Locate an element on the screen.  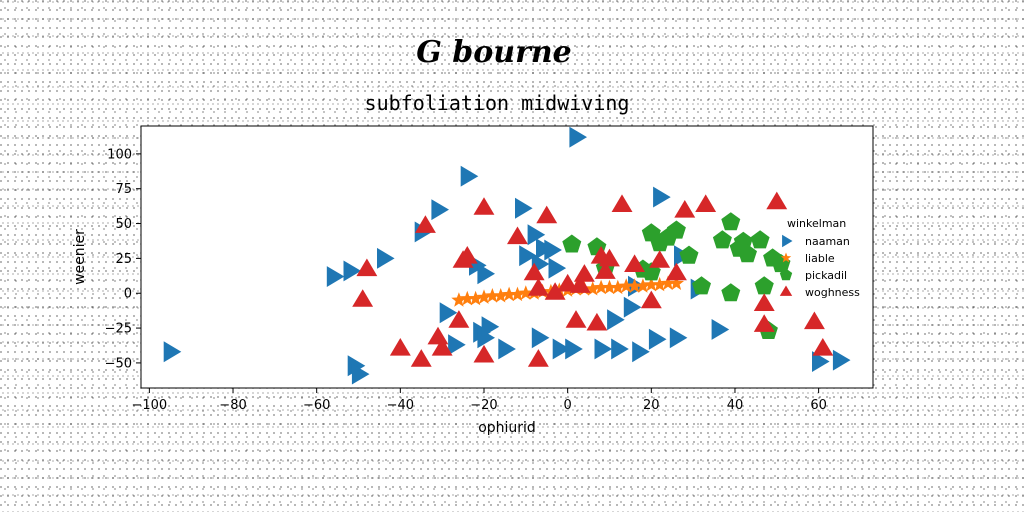
legend-marker-liable is located at coordinates (786, 257).